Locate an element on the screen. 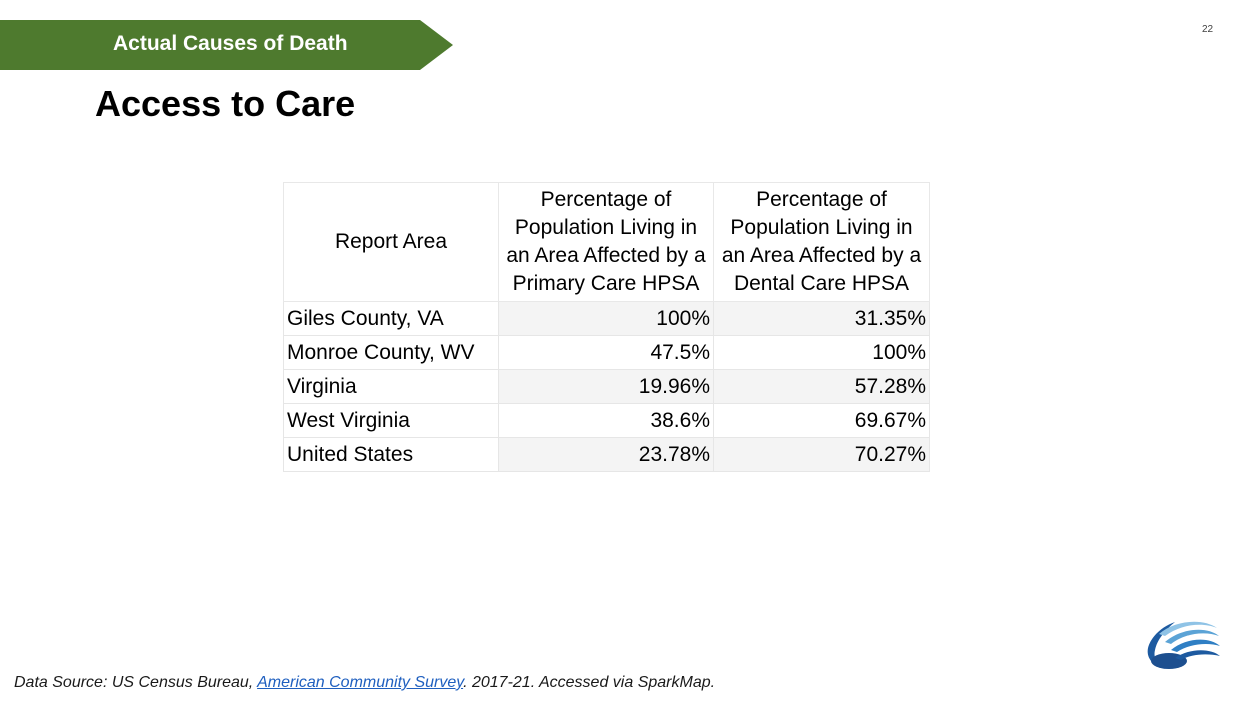 The width and height of the screenshot is (1247, 701). section-label: Actual Causes of Death is located at coordinates (230, 43).